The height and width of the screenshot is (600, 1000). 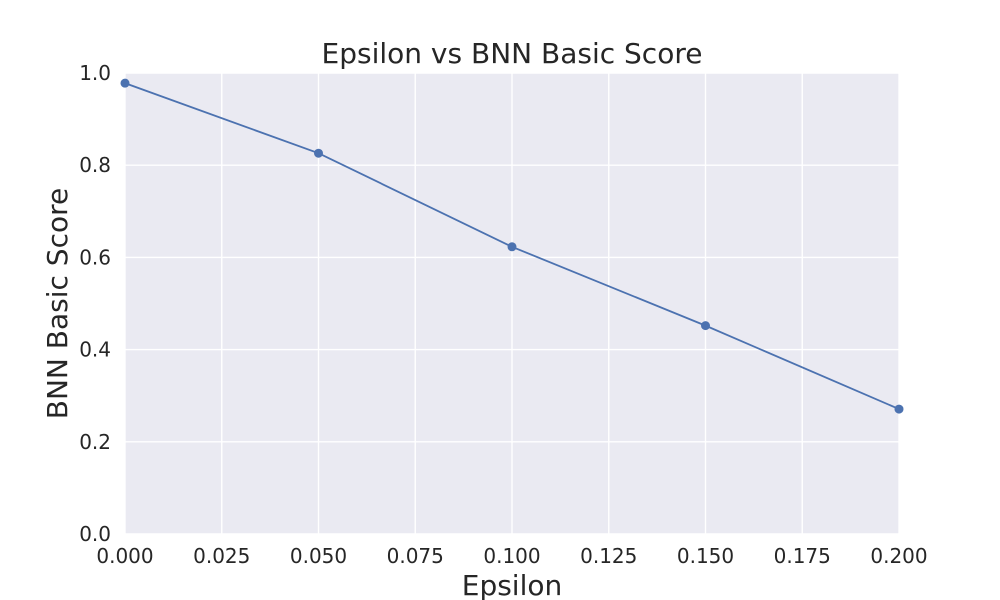 I want to click on y-tick-label: 0.8, so click(x=95, y=165).